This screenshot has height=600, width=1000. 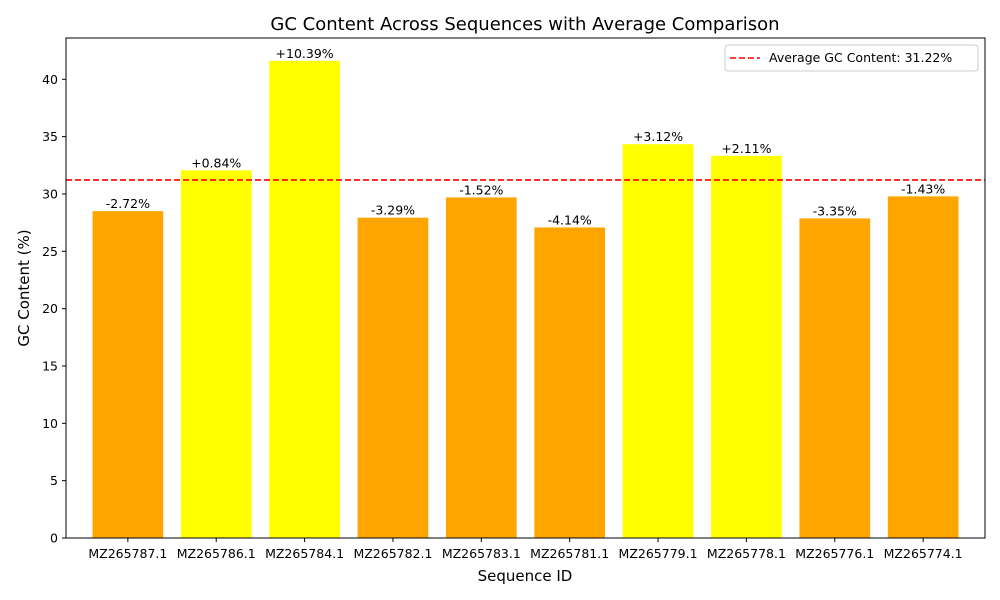 I want to click on bar-data-label: +10.39%, so click(x=305, y=53).